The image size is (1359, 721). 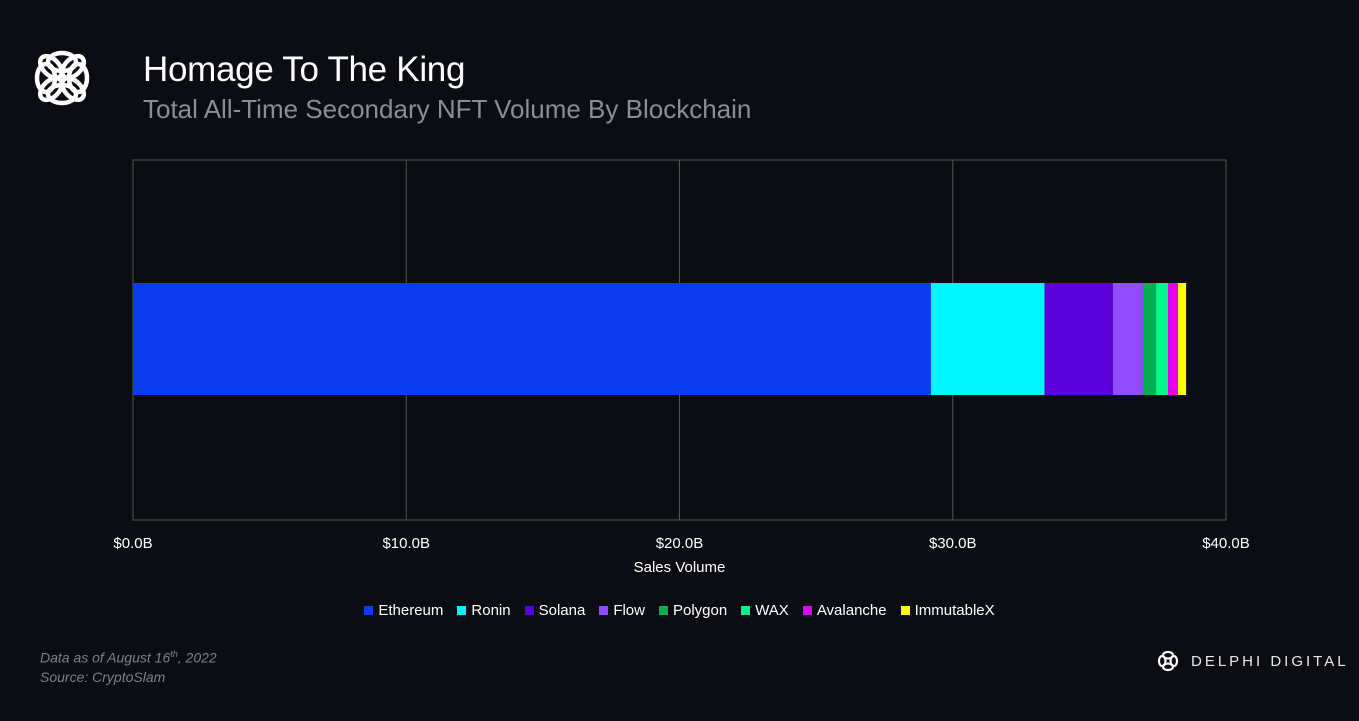 I want to click on x-tick-label: $30.0B, so click(x=953, y=543).